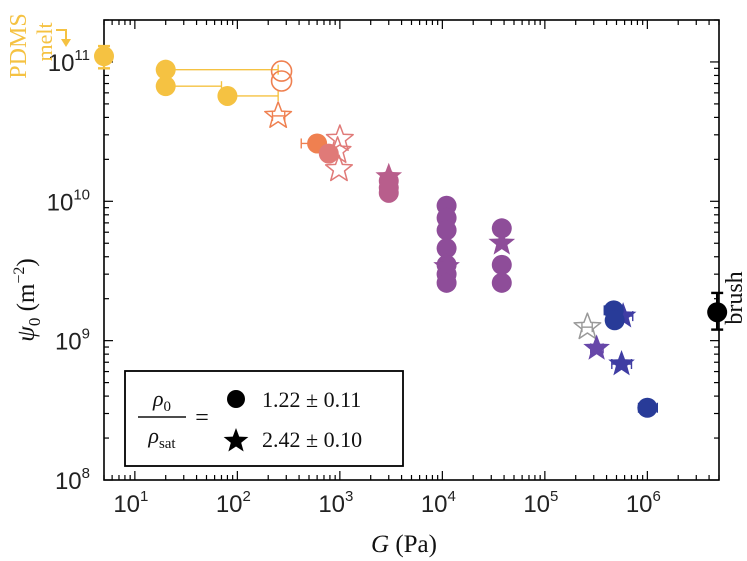 This screenshot has height=561, width=747. I want to click on legend-ratio-numerator: ρ0, so click(161, 400).